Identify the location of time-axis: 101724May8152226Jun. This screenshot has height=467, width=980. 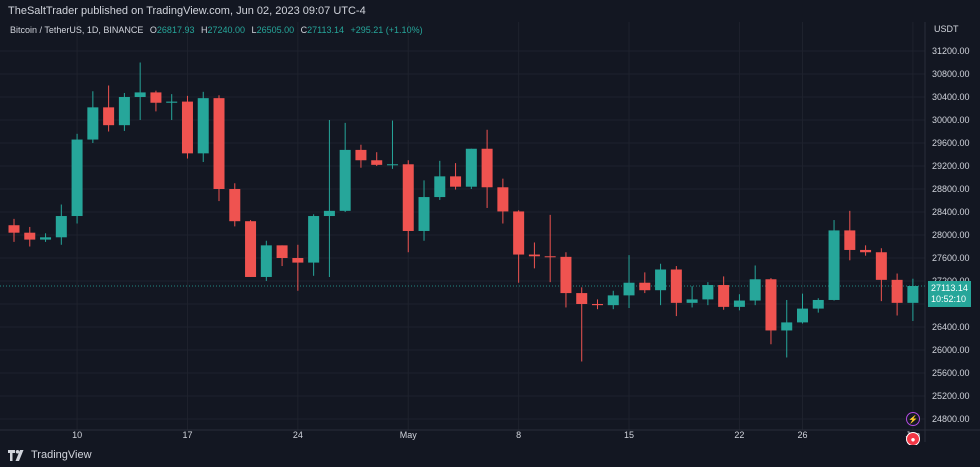
(496, 435).